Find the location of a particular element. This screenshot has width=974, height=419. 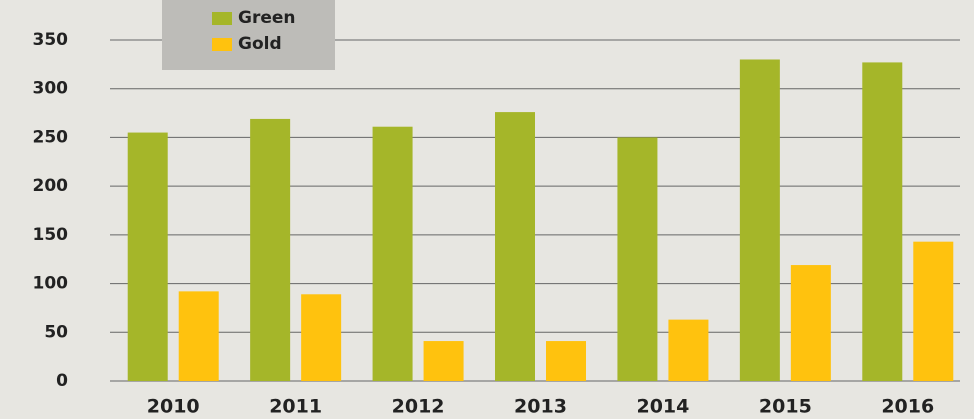

y-tick-label: 250 is located at coordinates (51, 137).